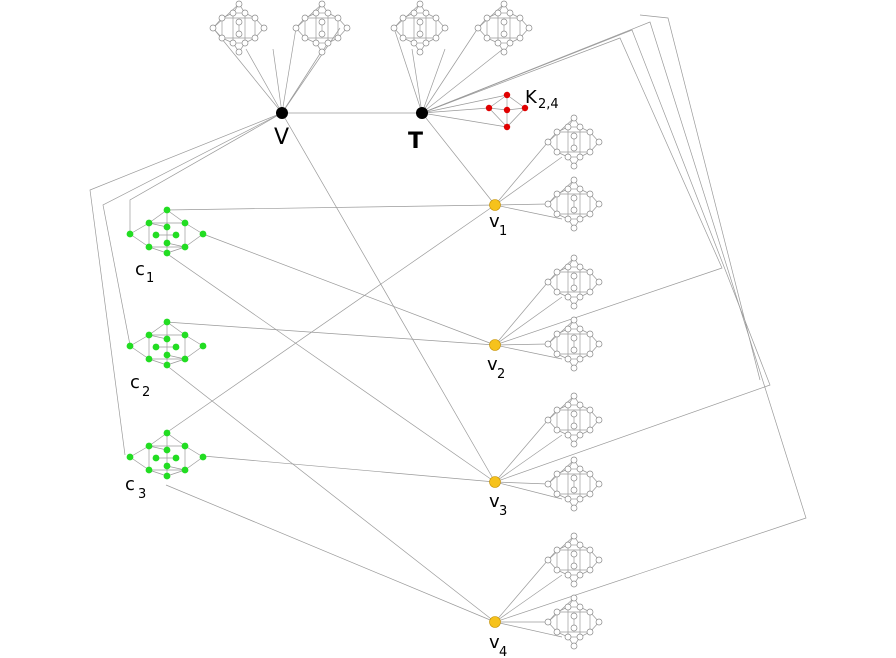  Describe the element at coordinates (142, 494) in the screenshot. I see `label-c3-sub: 3` at that location.